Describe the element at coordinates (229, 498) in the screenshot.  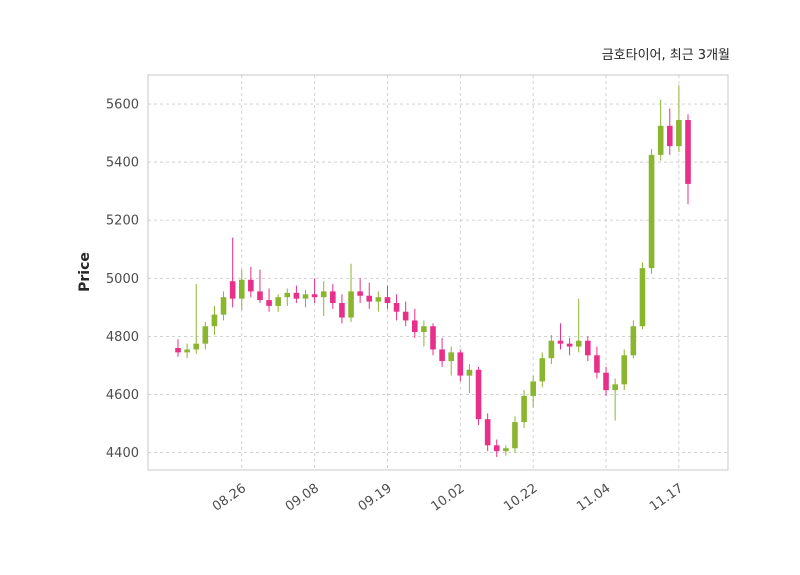
I see `svg-text: 08.26` at that location.